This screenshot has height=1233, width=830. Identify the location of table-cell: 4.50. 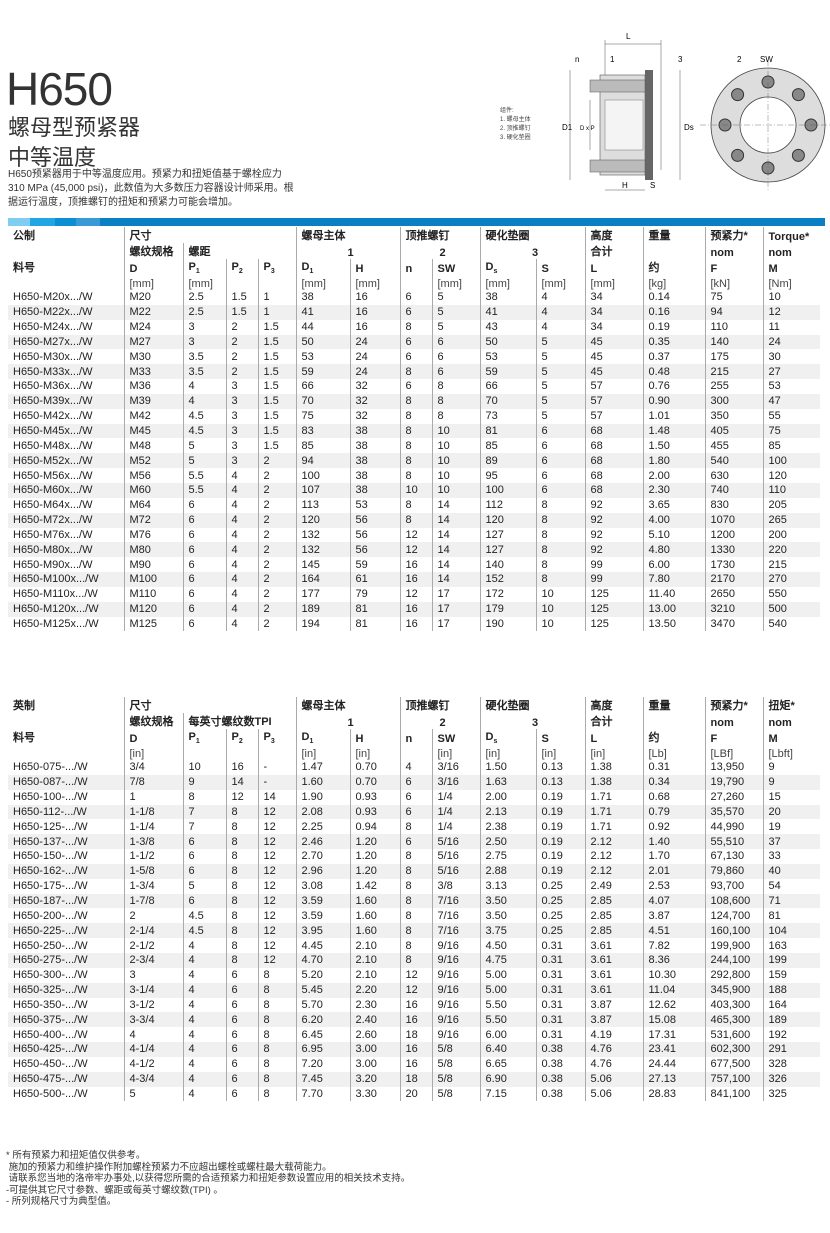
(507, 945).